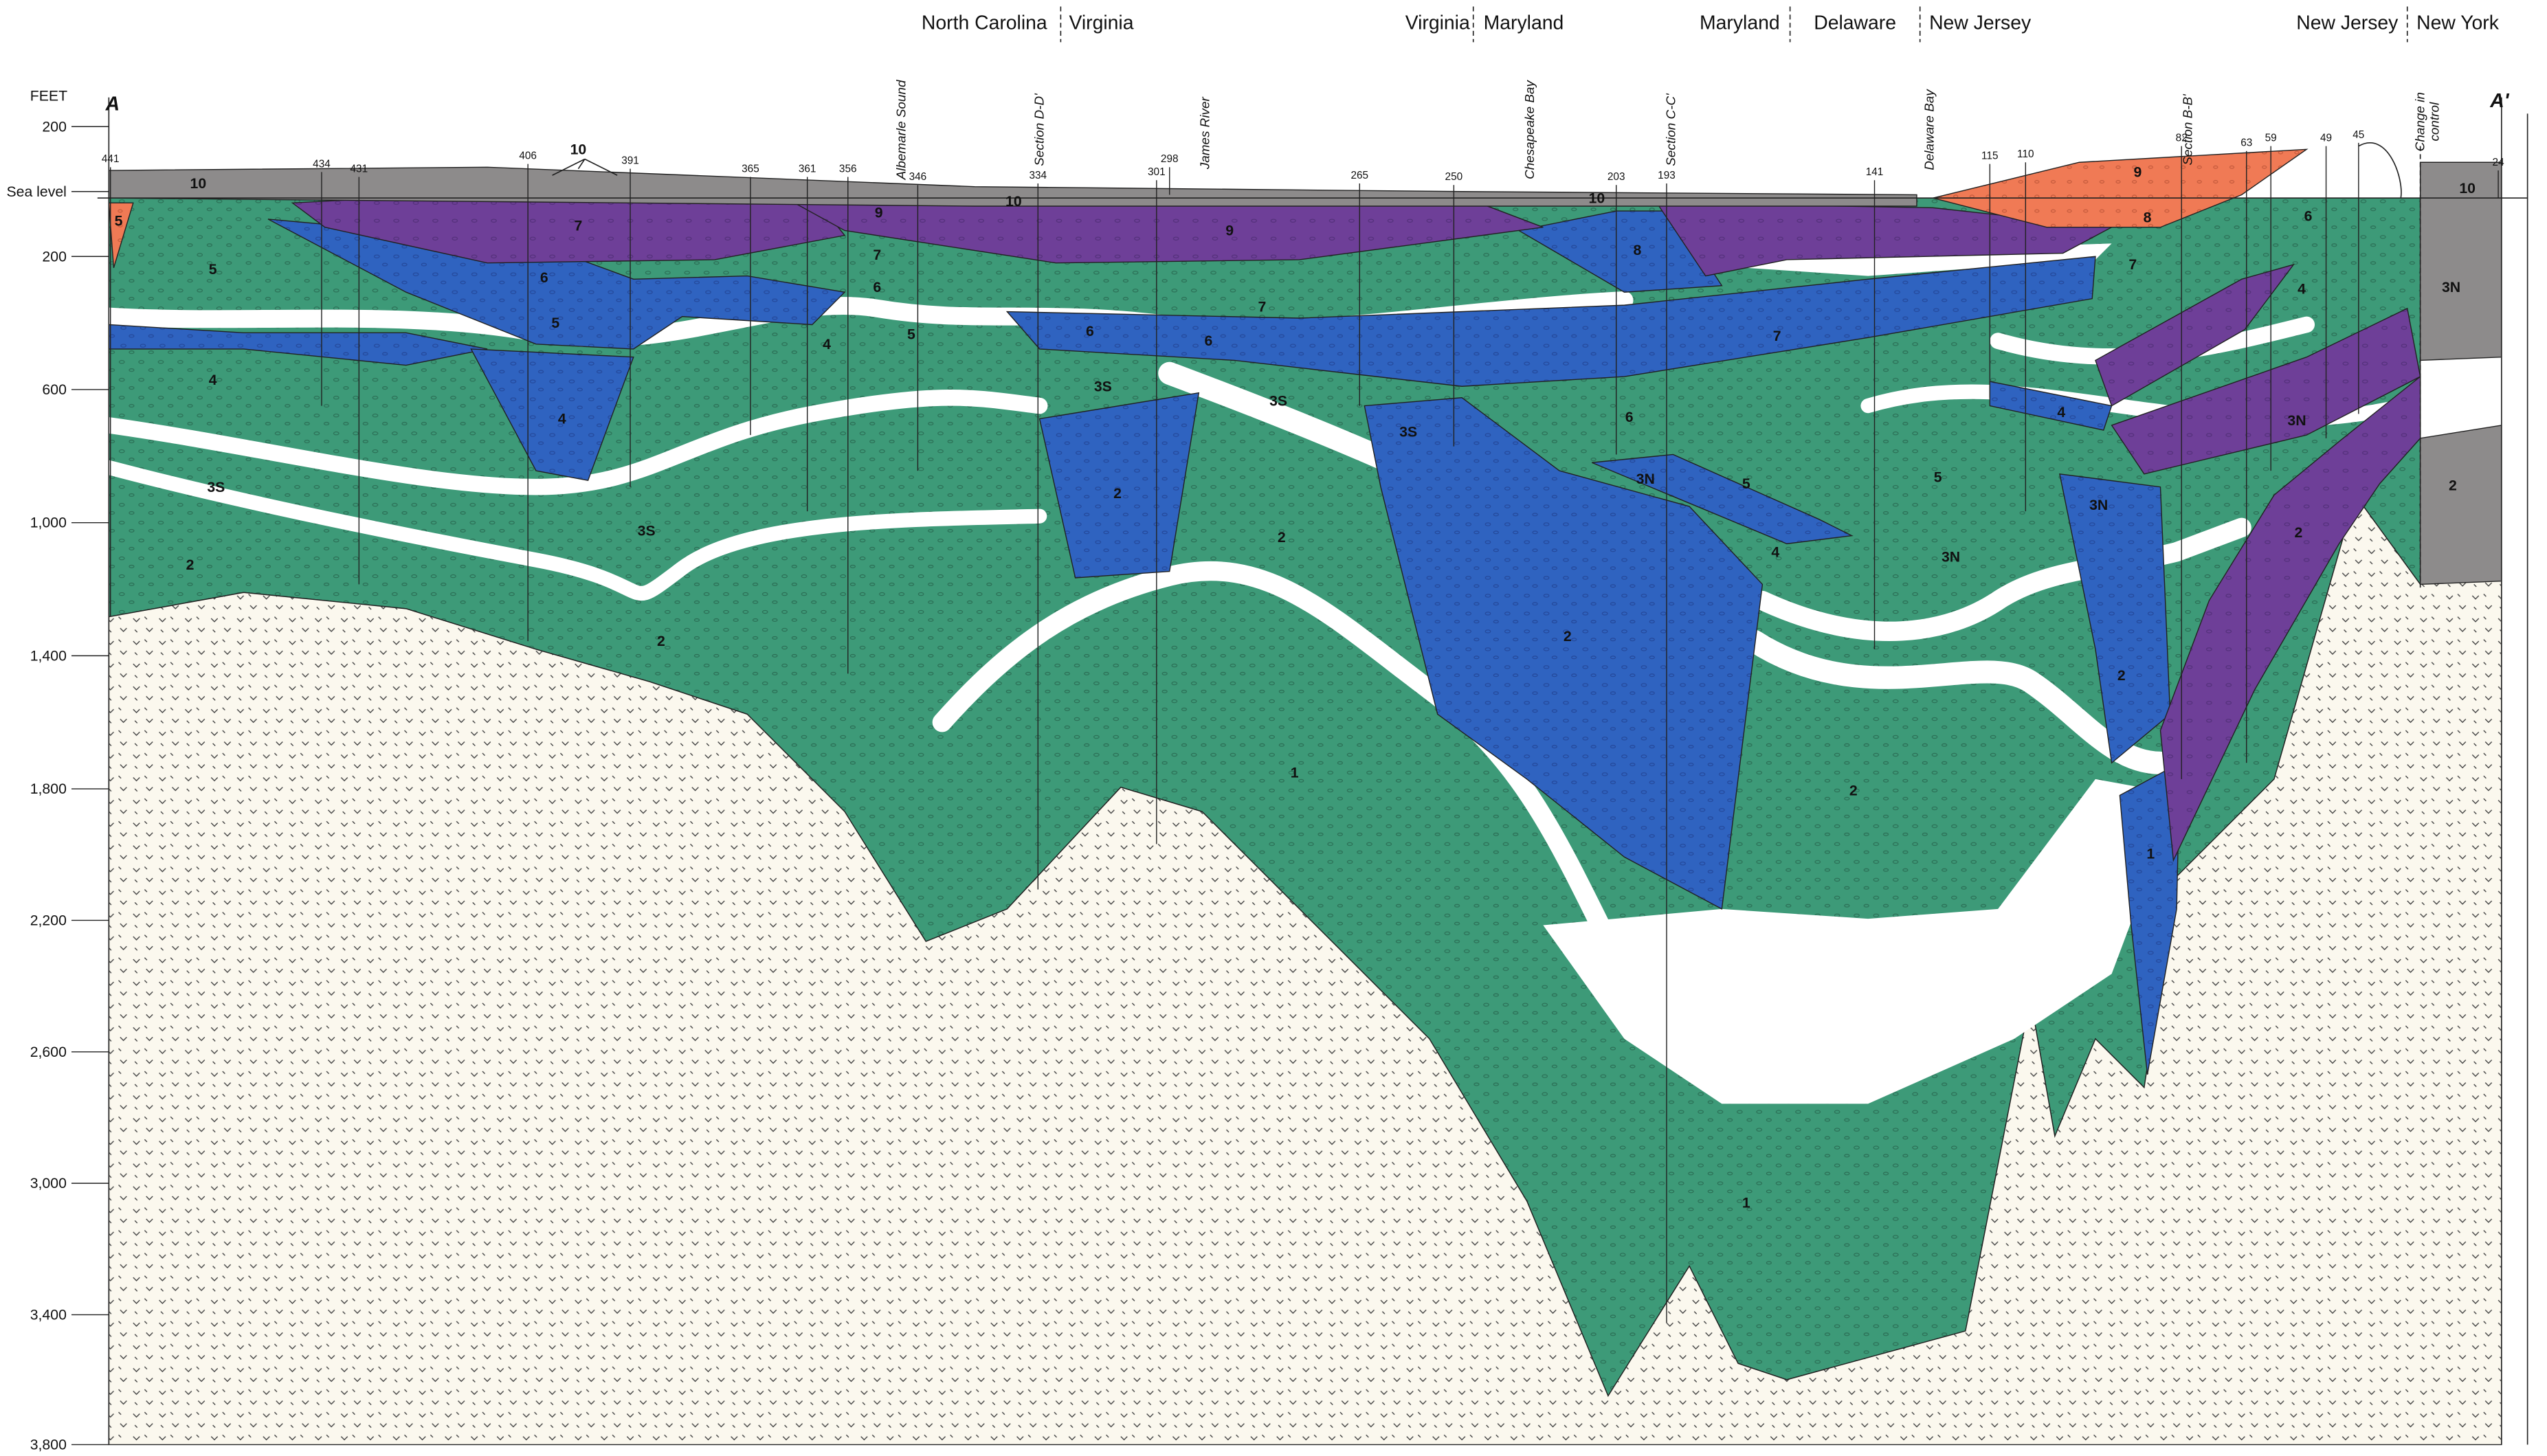 The height and width of the screenshot is (1456, 2547). Describe the element at coordinates (1038, 175) in the screenshot. I see `well-number: 334` at that location.